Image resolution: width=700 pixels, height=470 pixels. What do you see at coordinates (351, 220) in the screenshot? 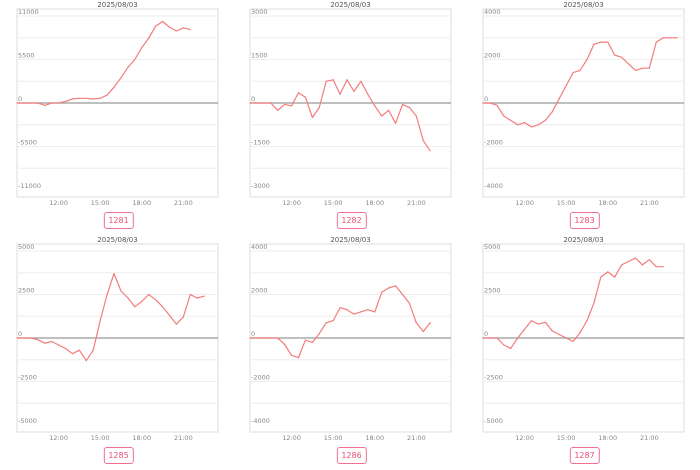
I see `code-badge: 1282` at bounding box center [351, 220].